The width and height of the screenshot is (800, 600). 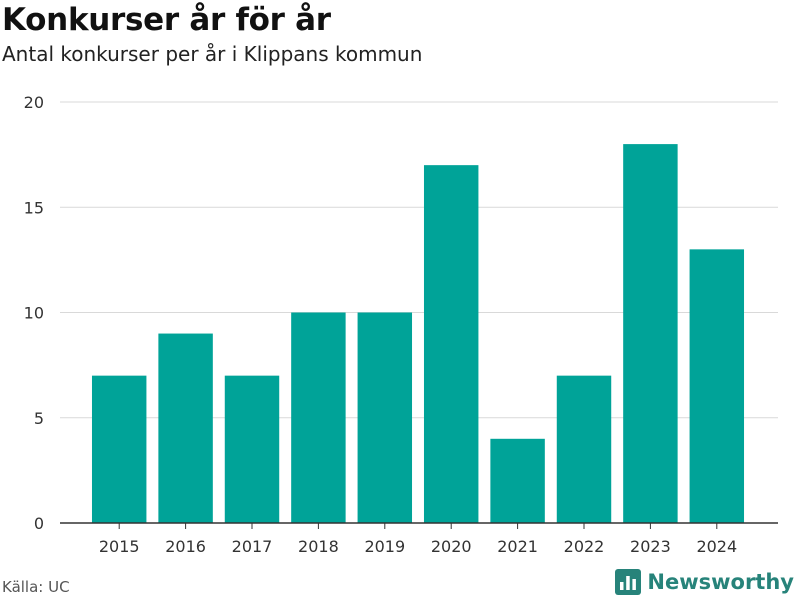 I want to click on bar-2019, so click(x=385, y=417).